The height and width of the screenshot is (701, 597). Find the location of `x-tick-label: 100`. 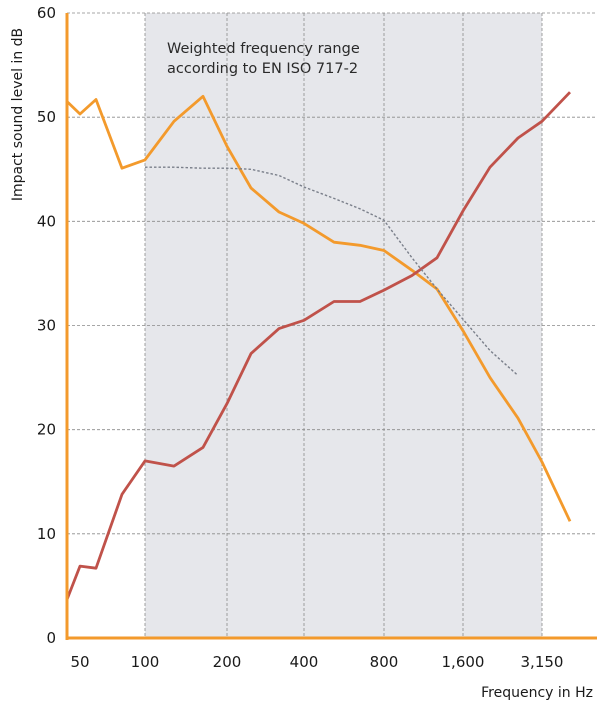

x-tick-label: 100 is located at coordinates (145, 662).